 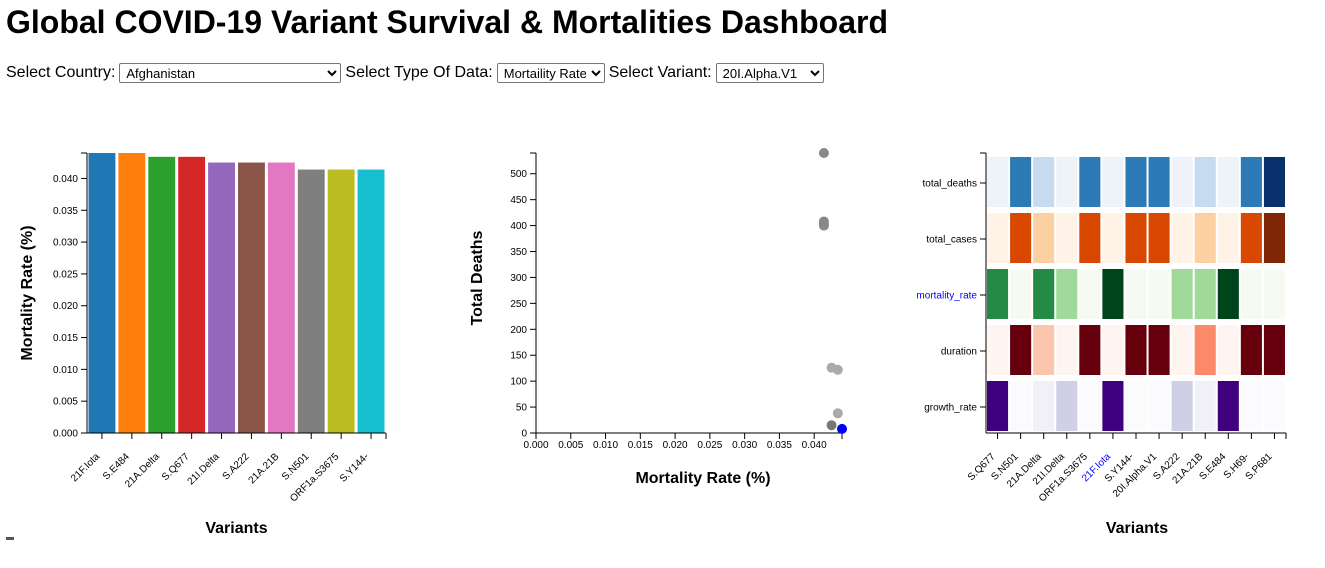 What do you see at coordinates (518, 304) in the screenshot?
I see `scatter-y-tick-label: 250` at bounding box center [518, 304].